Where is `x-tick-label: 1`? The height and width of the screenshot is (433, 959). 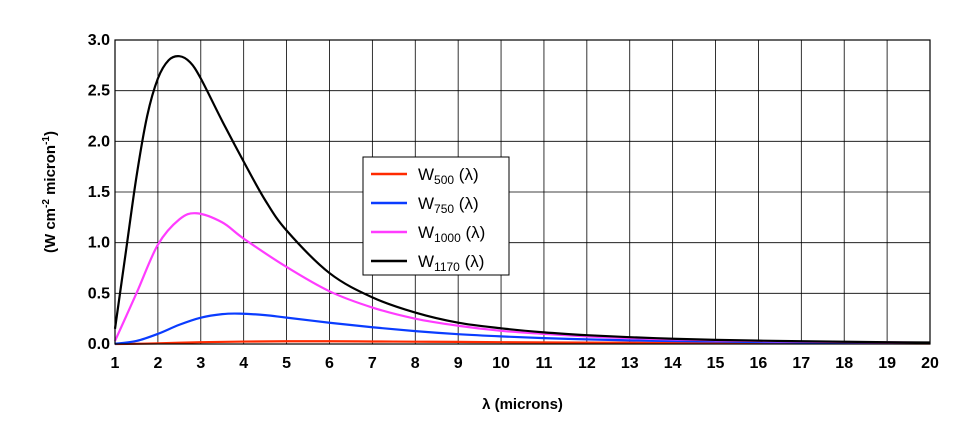
x-tick-label: 1 is located at coordinates (115, 363).